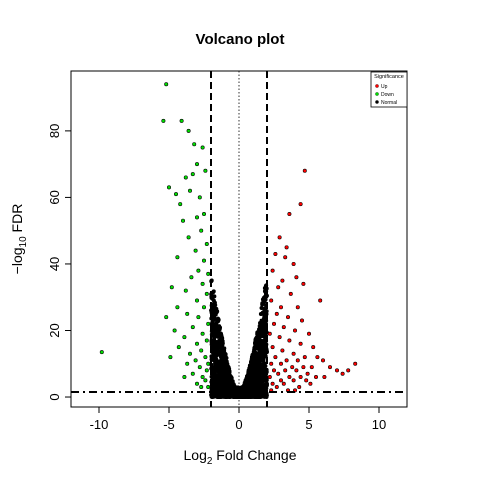  I want to click on x-axis: -10 -5 0 5 10, so click(238, 419).